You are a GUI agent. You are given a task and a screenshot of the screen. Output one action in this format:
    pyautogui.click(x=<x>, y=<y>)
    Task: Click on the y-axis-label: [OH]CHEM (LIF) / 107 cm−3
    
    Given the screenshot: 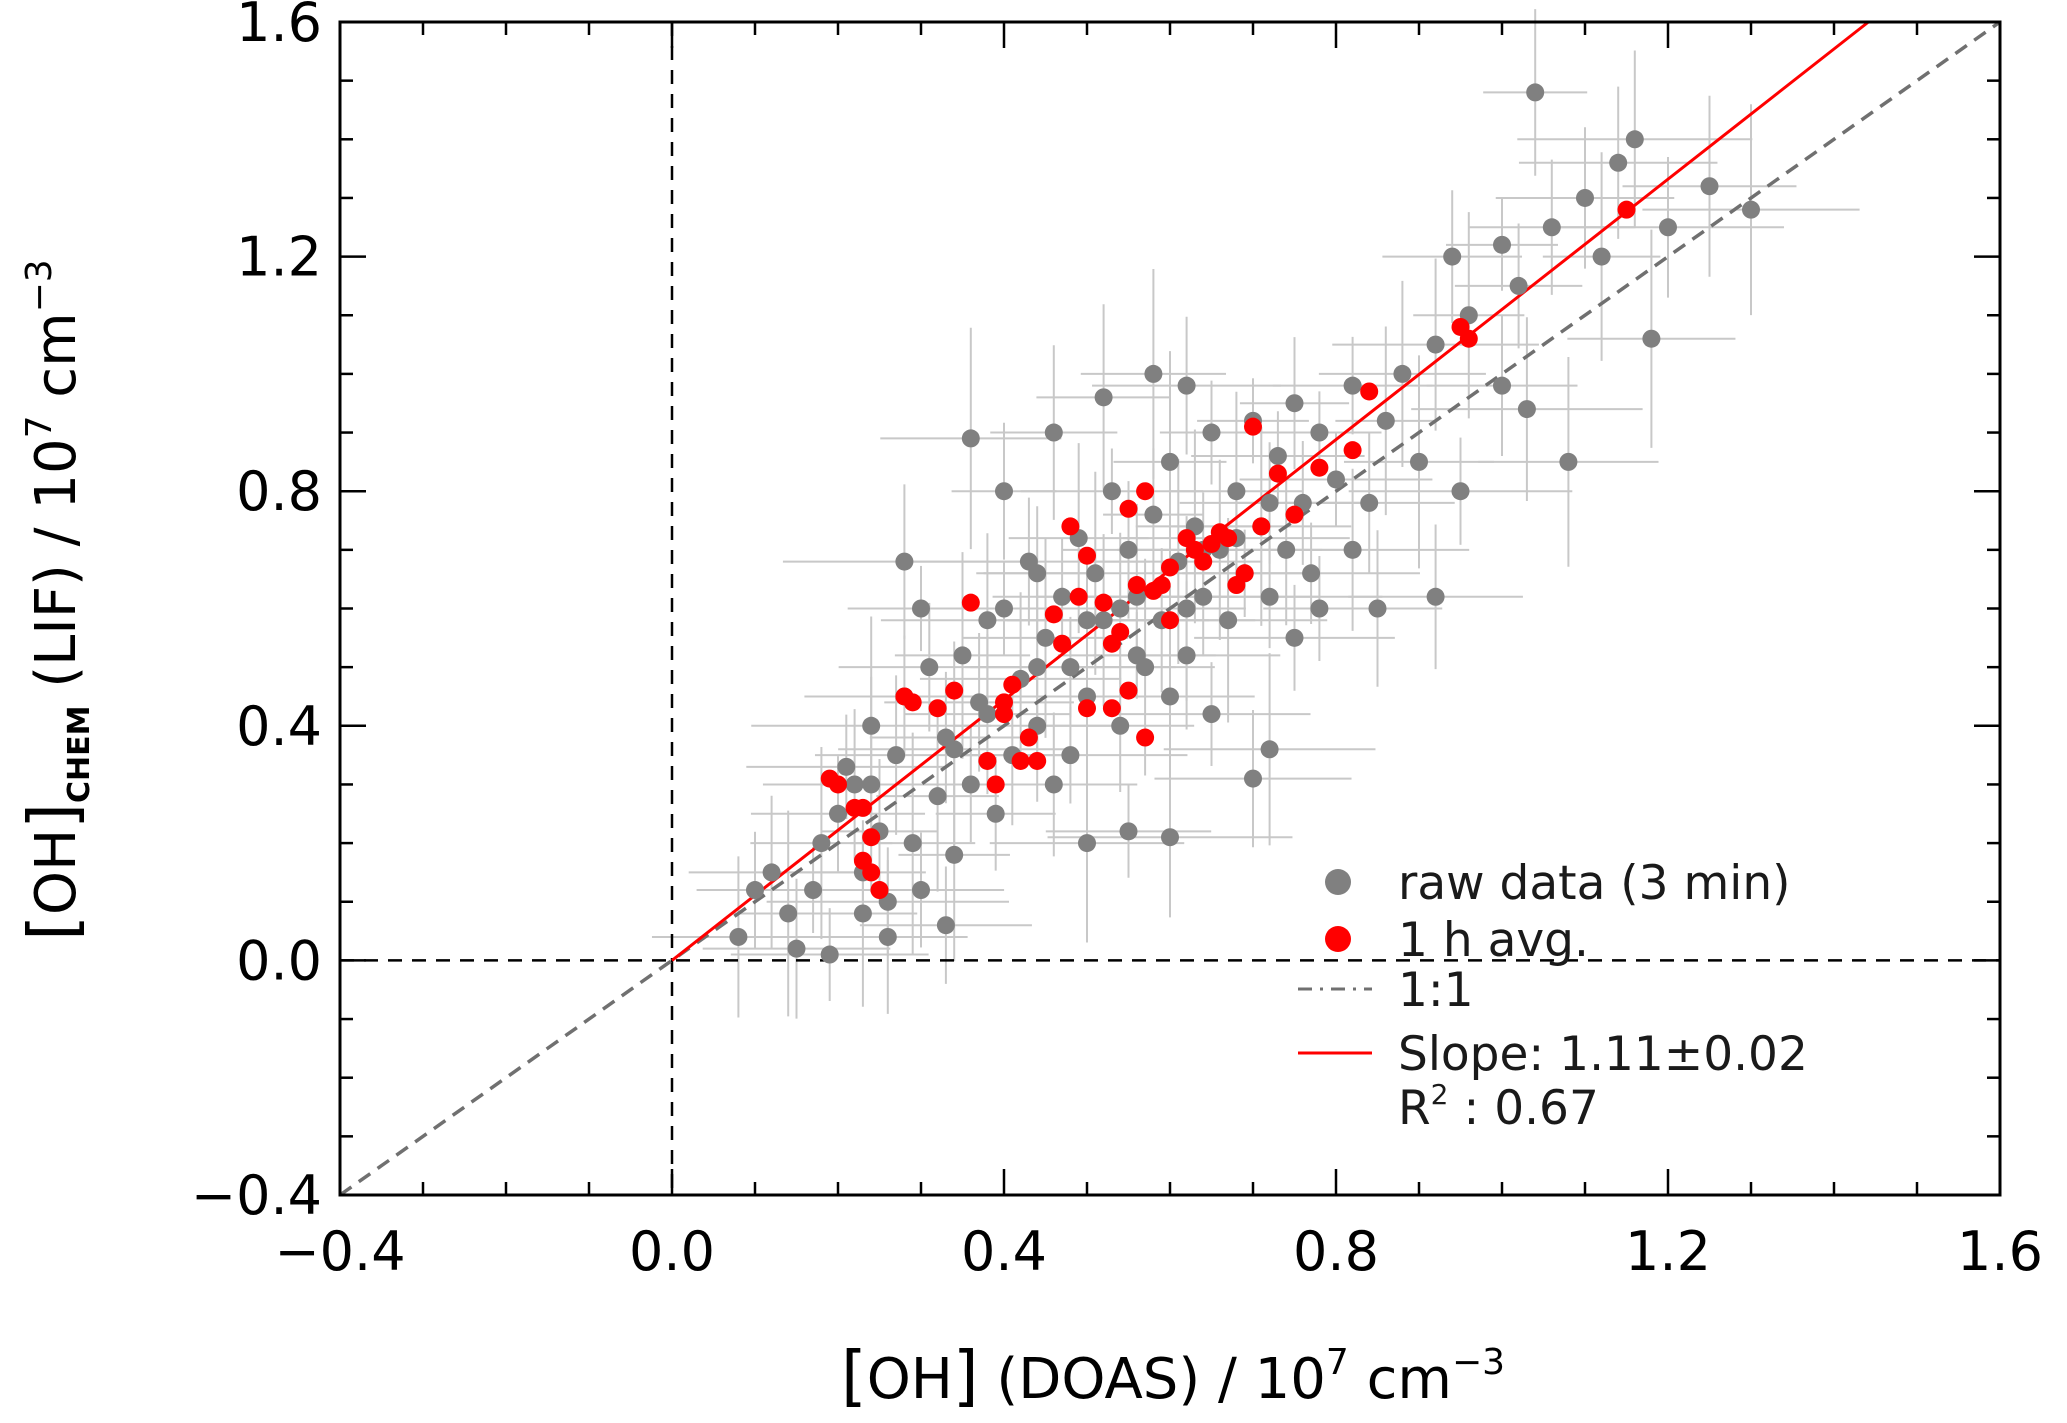 What is the action you would take?
    pyautogui.click(x=55, y=599)
    